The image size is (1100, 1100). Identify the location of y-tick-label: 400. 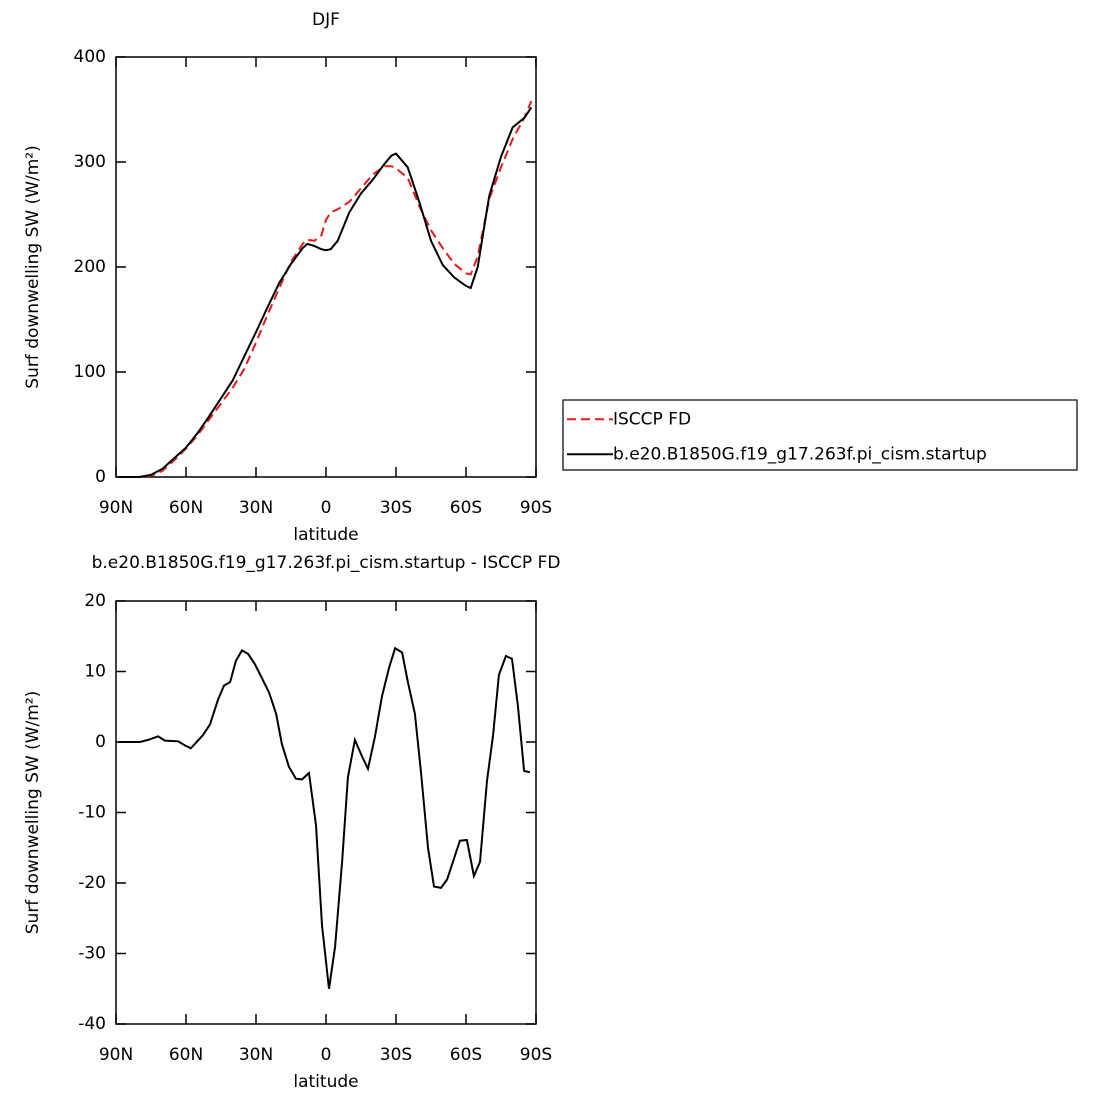
(90, 57).